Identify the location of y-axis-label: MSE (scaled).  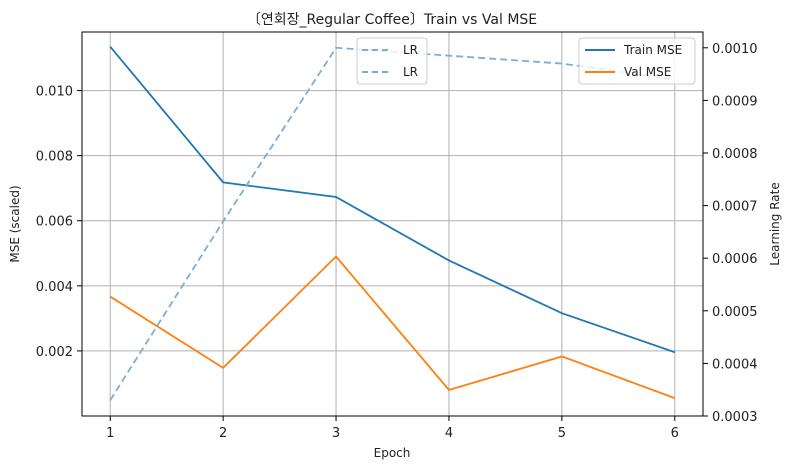
(15, 223).